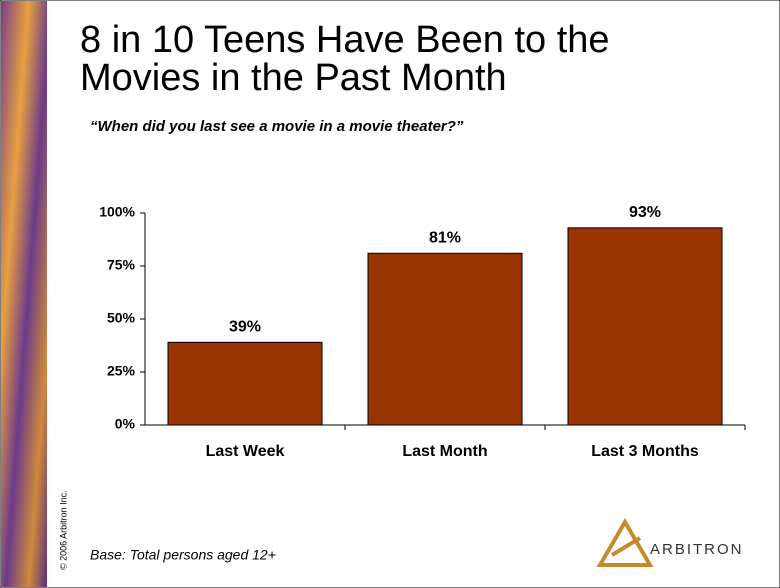 The width and height of the screenshot is (780, 588). Describe the element at coordinates (645, 451) in the screenshot. I see `x-tick-label: Last 3 Months` at that location.